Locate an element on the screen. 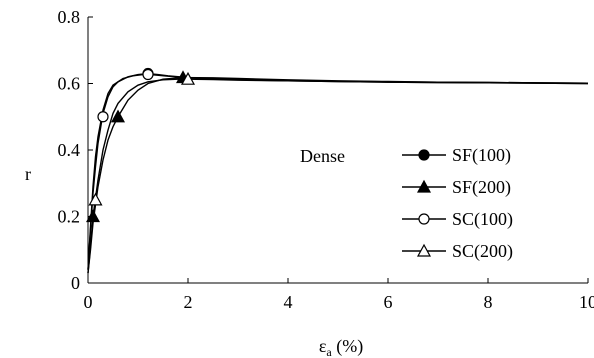  x-axis-label-rest: (%) is located at coordinates (347, 346).